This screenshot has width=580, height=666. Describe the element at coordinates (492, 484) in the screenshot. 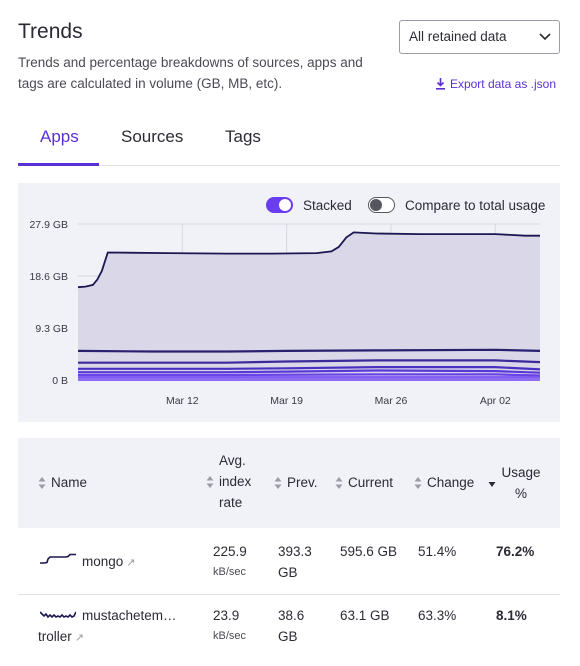

I see `sort-desc-icon` at that location.